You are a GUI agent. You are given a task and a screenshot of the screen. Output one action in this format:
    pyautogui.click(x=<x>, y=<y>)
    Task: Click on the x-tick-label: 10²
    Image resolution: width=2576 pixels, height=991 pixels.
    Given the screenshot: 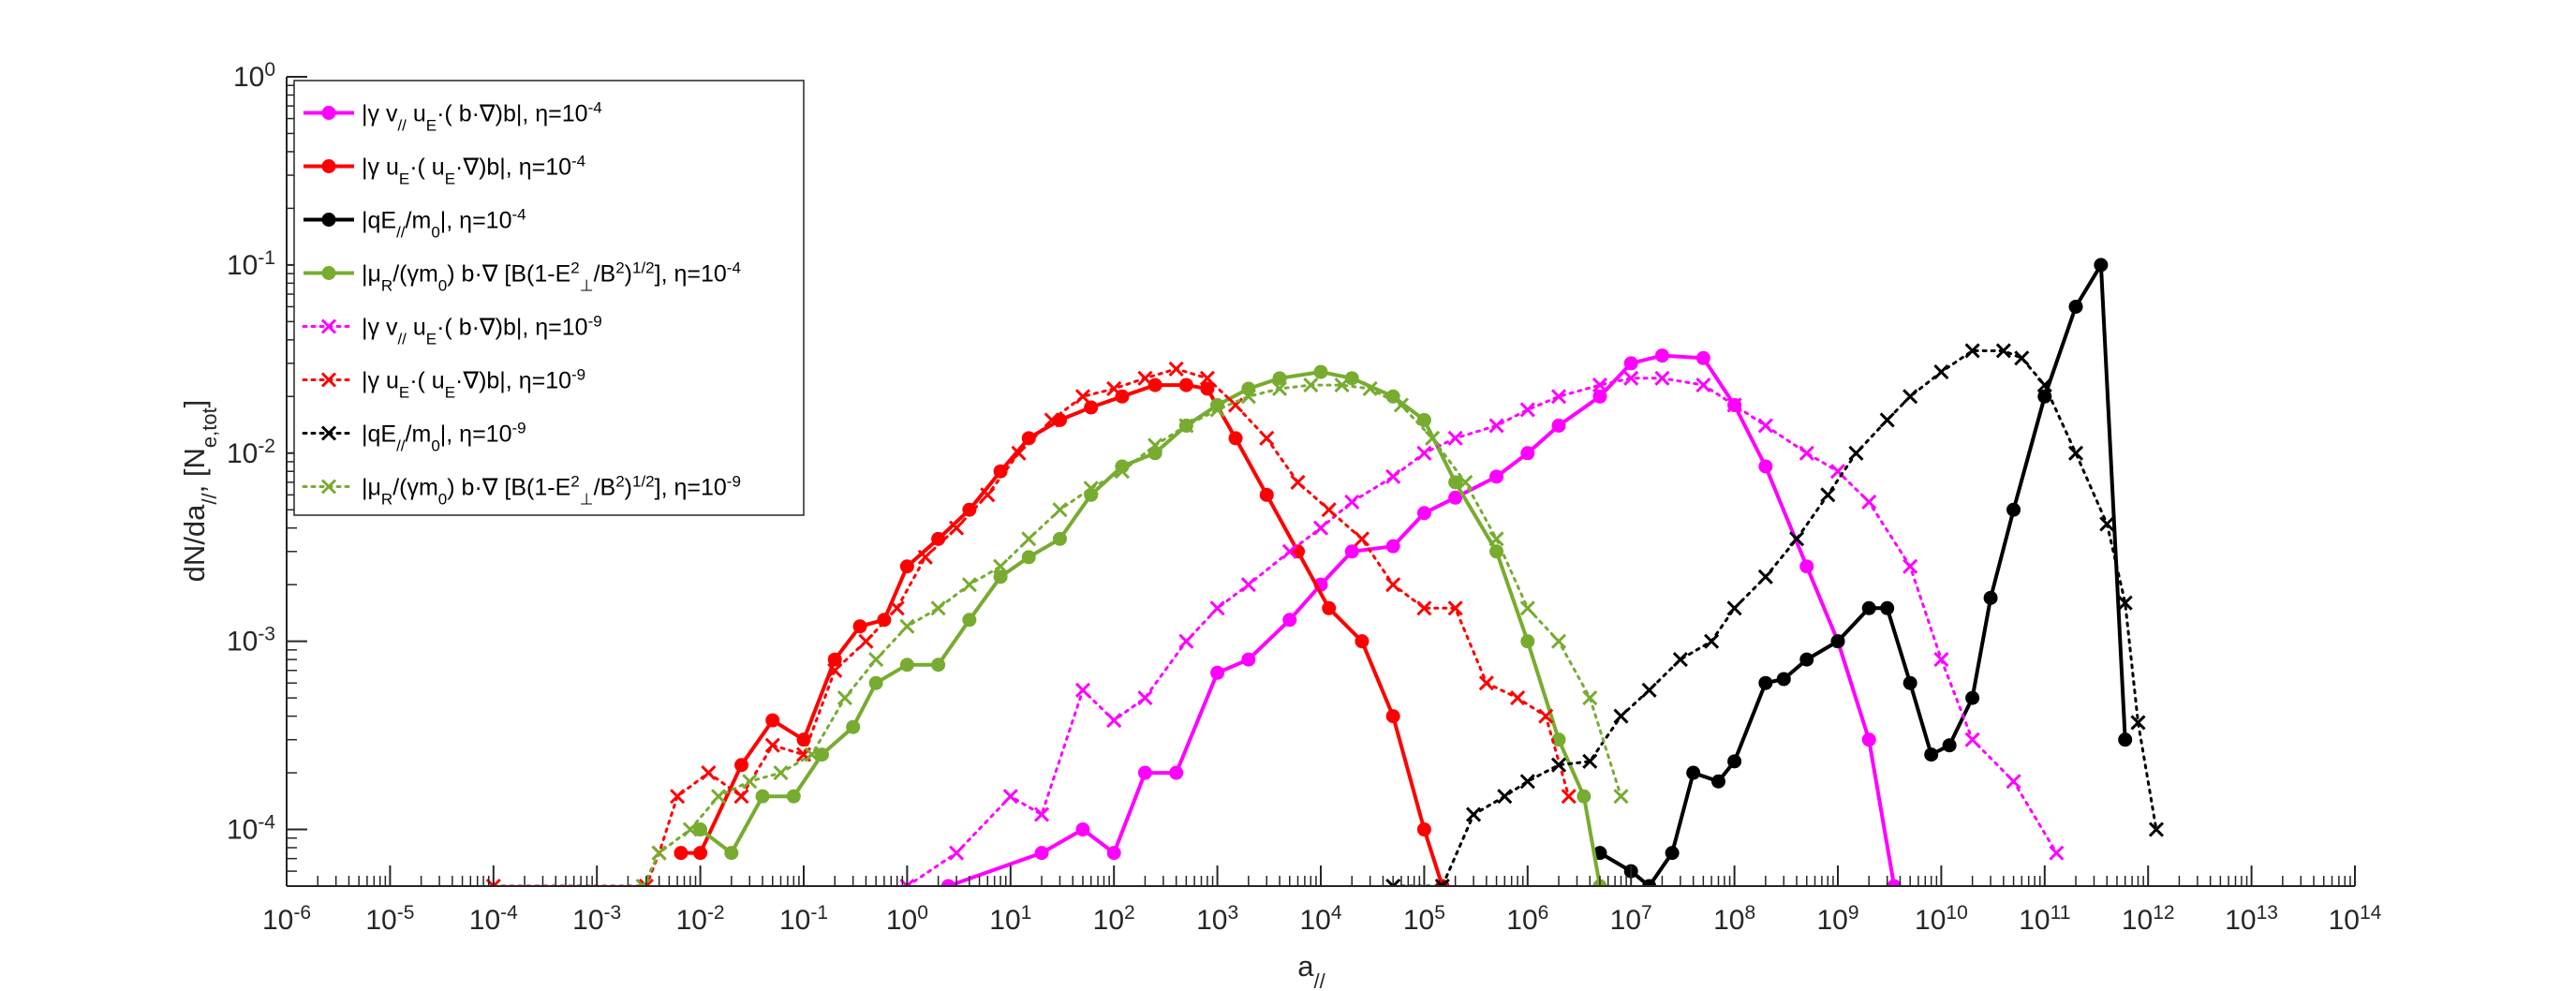 What is the action you would take?
    pyautogui.click(x=1114, y=919)
    